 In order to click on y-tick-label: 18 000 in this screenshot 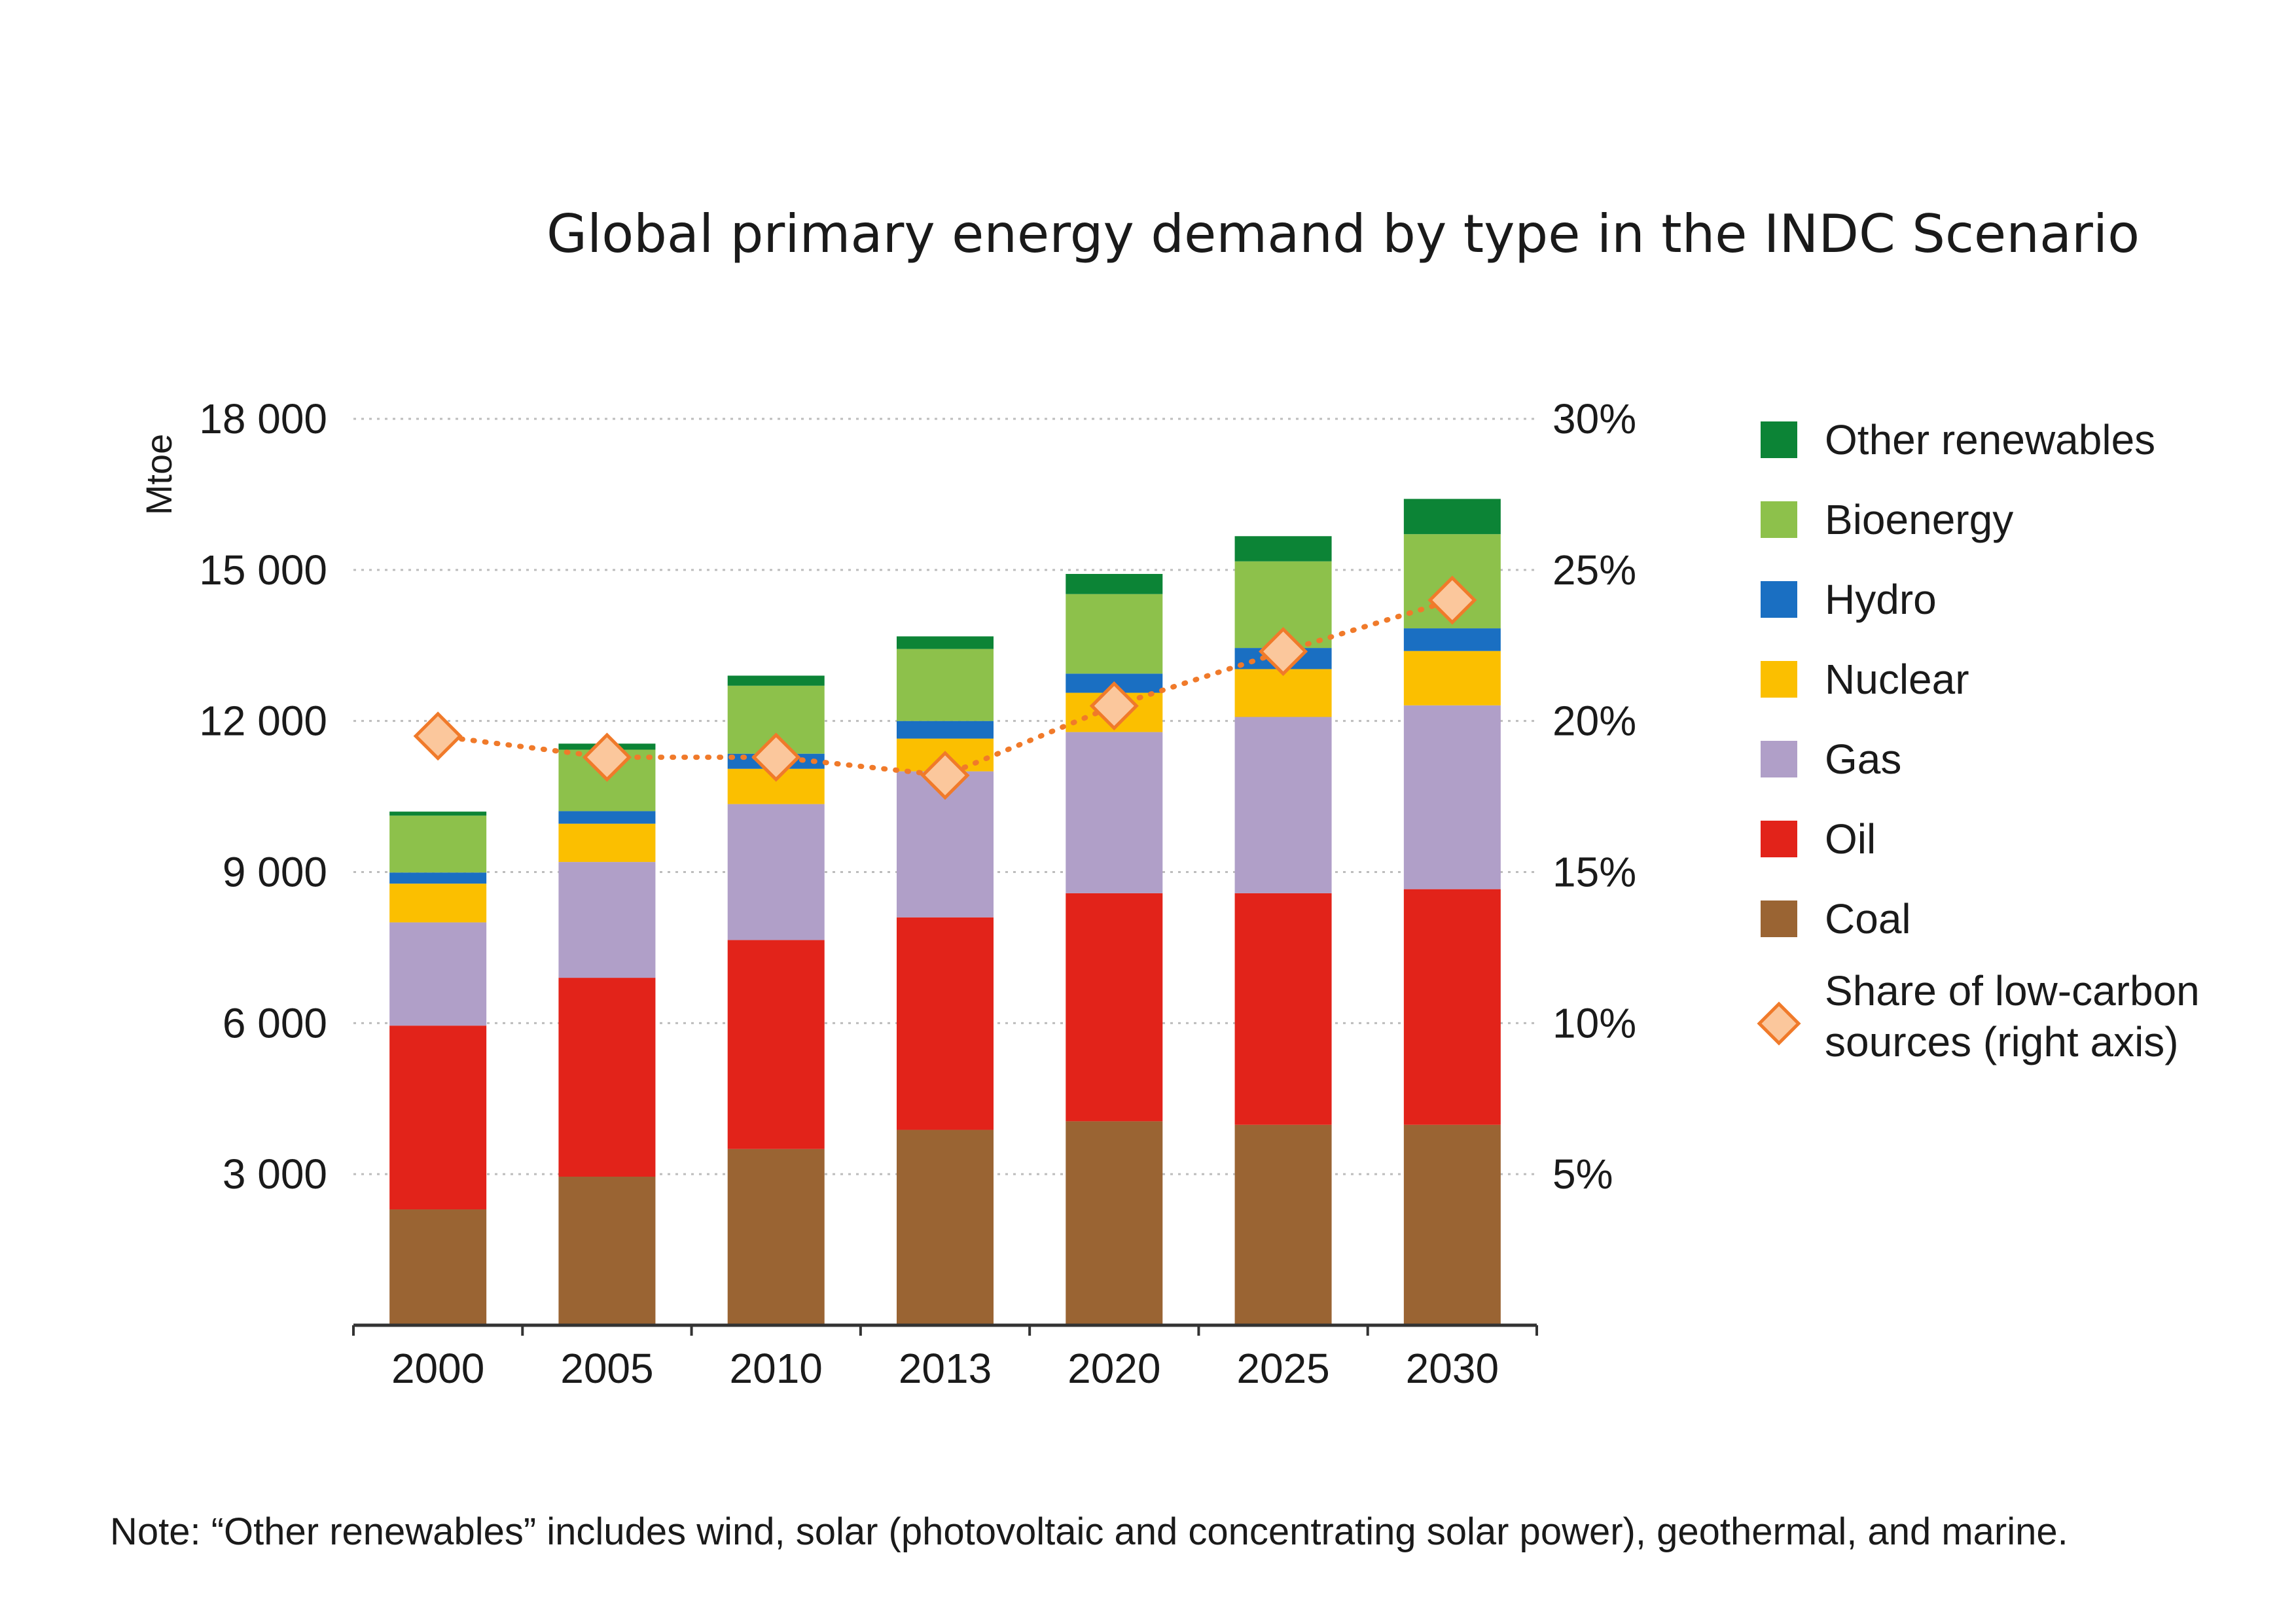, I will do `click(263, 418)`.